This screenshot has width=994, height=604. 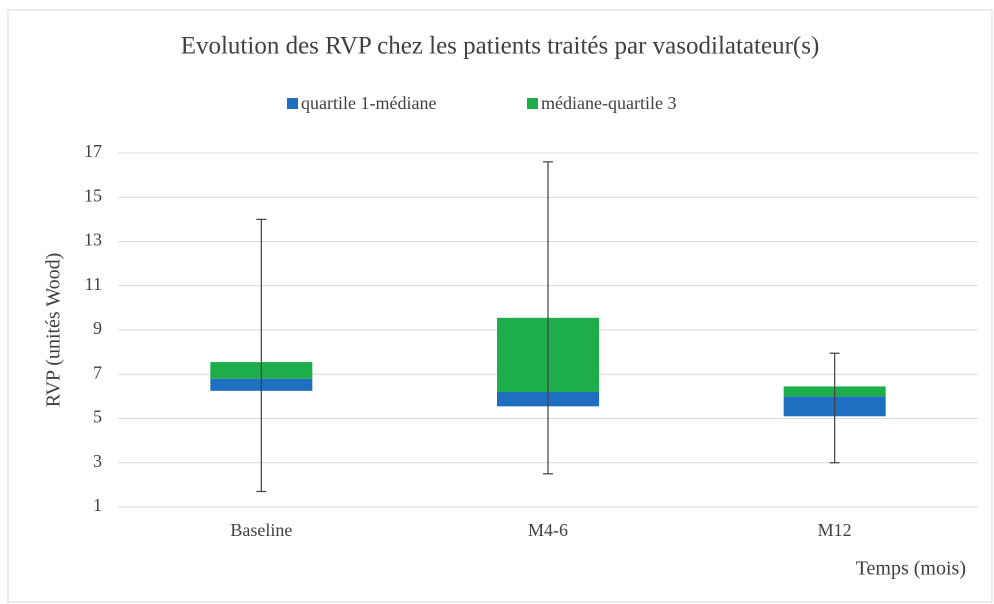 What do you see at coordinates (93, 240) in the screenshot?
I see `y-tick-label: 13` at bounding box center [93, 240].